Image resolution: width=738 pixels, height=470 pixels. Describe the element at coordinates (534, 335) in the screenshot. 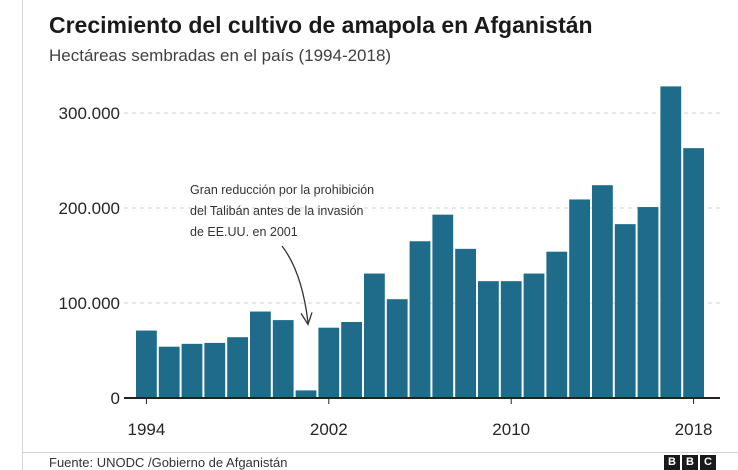

I see `bar-2011` at that location.